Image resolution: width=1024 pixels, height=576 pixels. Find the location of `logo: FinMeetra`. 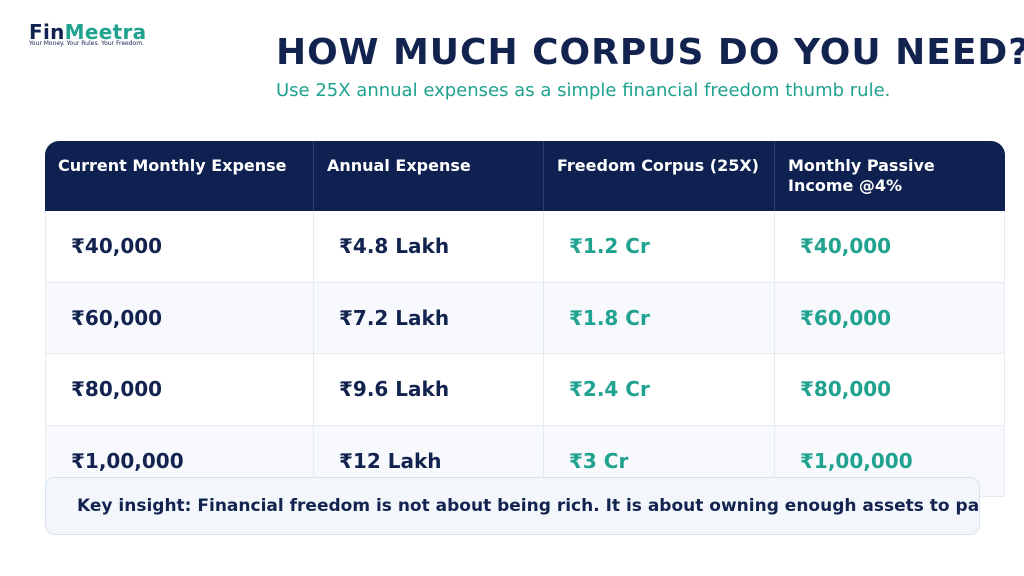

logo: FinMeetra is located at coordinates (87, 32).